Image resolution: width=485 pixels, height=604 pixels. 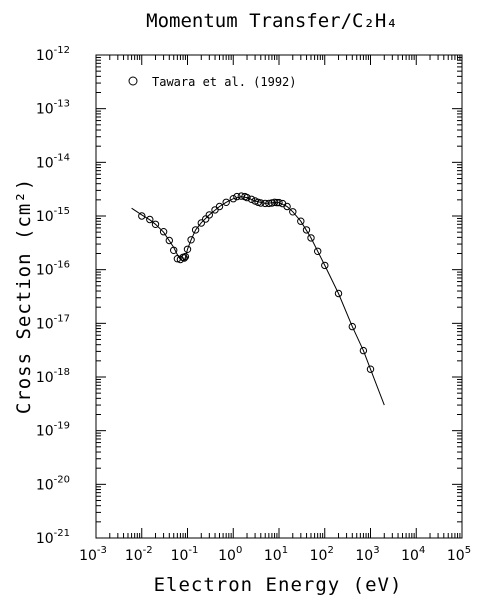 What do you see at coordinates (230, 554) in the screenshot?
I see `x-tick-label: 10⁰` at bounding box center [230, 554].